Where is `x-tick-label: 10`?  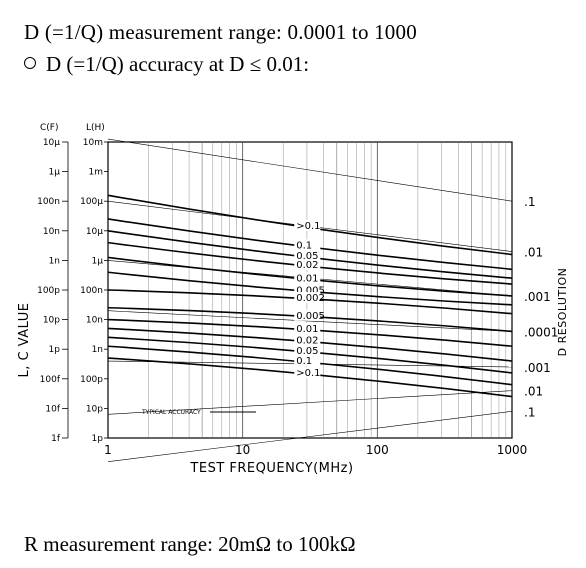
x-tick-label: 10 is located at coordinates (242, 450).